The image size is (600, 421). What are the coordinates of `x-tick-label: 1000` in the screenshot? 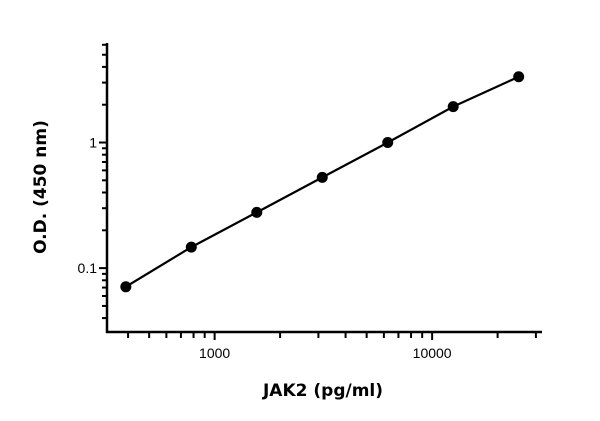 It's located at (214, 353).